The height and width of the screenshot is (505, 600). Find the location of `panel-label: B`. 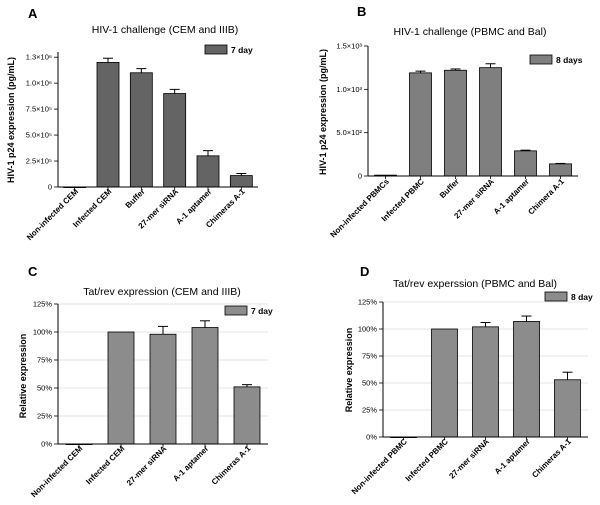

panel-label: B is located at coordinates (361, 11).